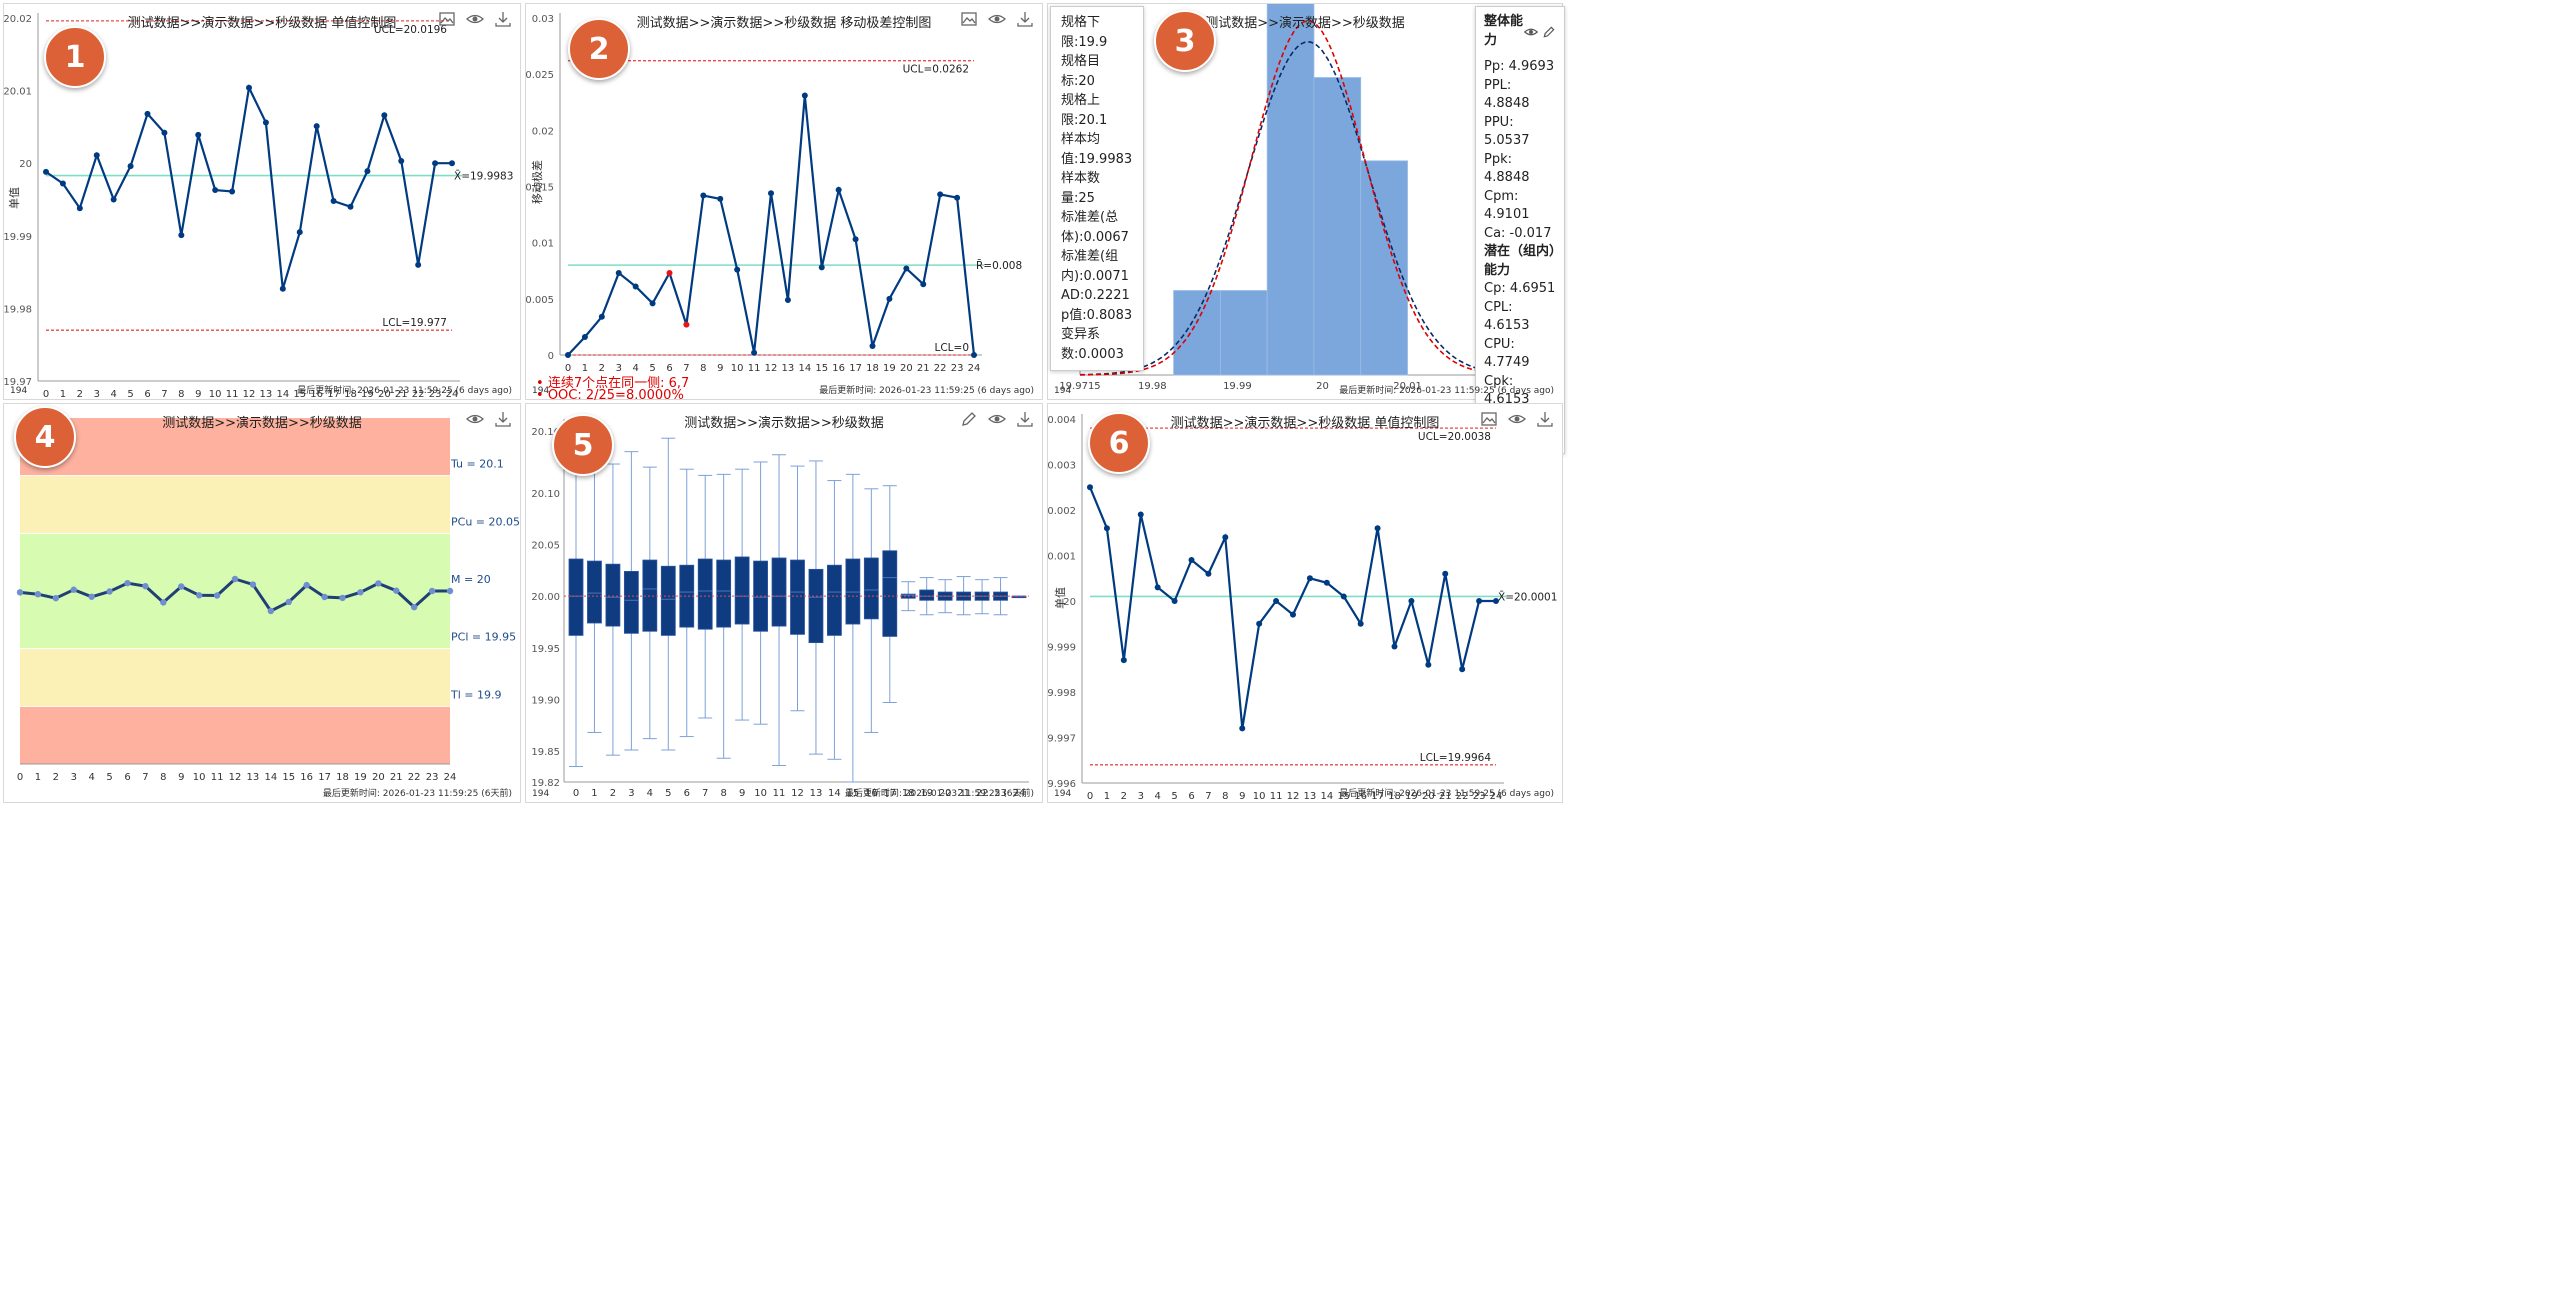 Image resolution: width=2566 pixels, height=1316 pixels. I want to click on x-tick-label: 0, so click(1090, 796).